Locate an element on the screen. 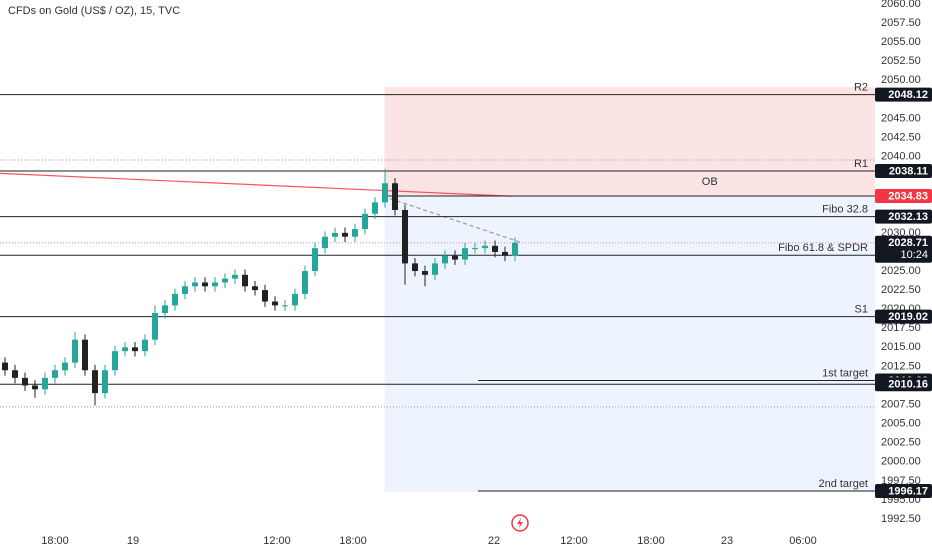  level-label: 2nd target is located at coordinates (843, 484).